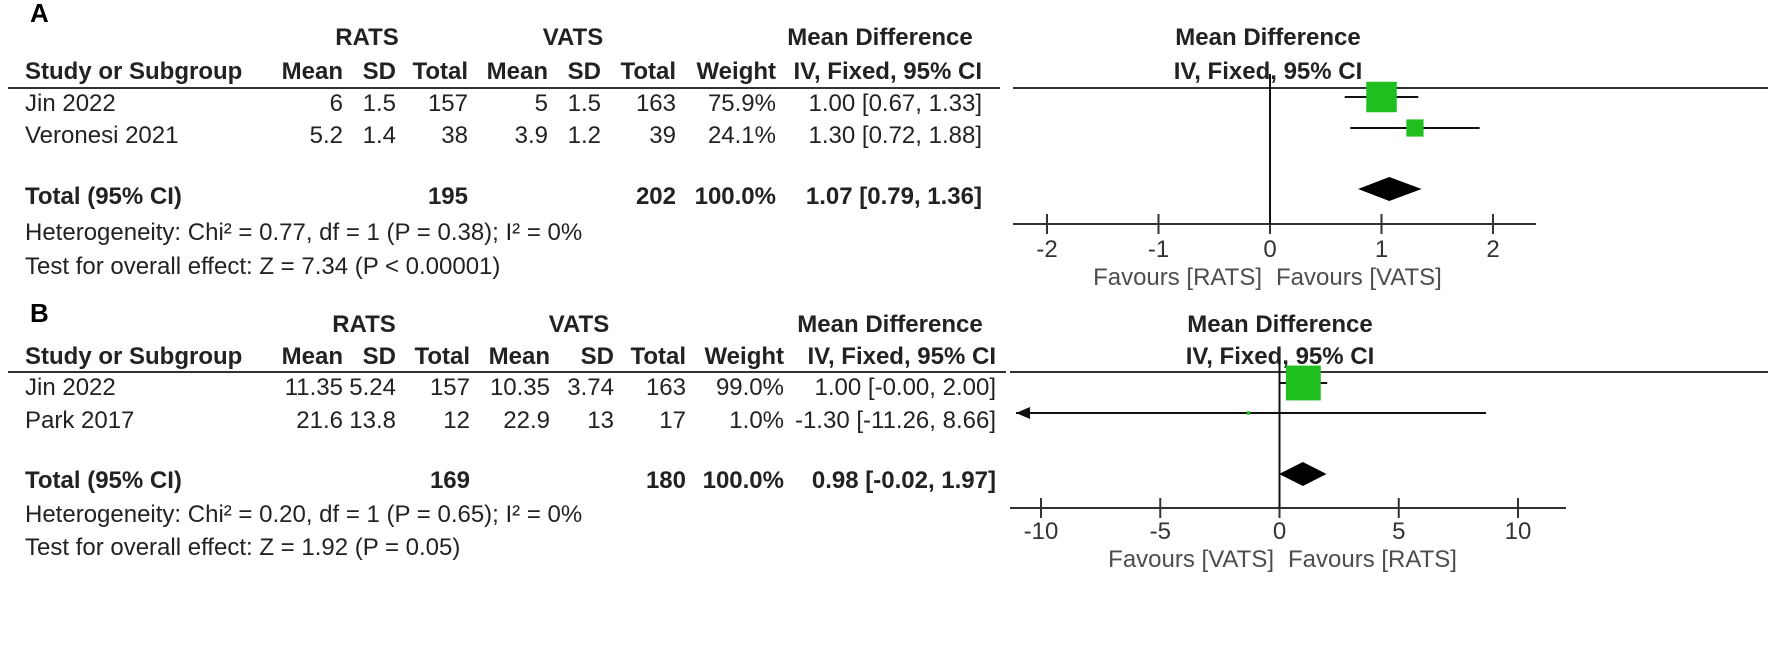 The width and height of the screenshot is (1772, 651). Describe the element at coordinates (750, 387) in the screenshot. I see `study-weight: 99.0%` at that location.